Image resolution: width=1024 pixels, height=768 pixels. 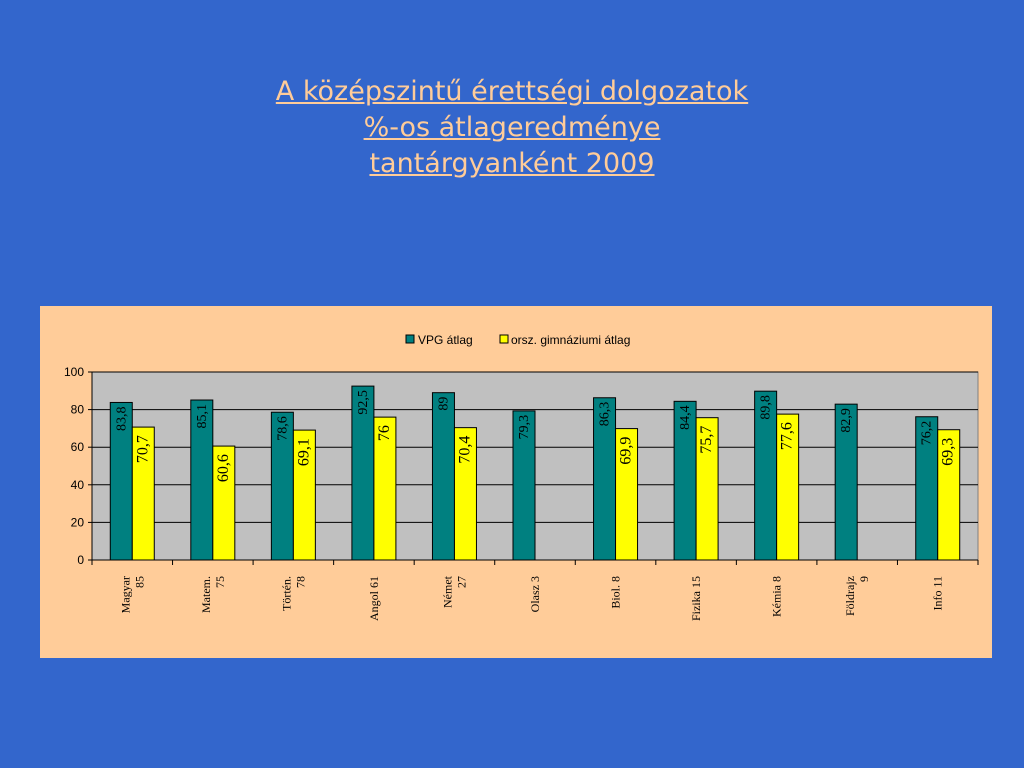 I want to click on category-label-2: Történ. 78, so click(x=293, y=593).